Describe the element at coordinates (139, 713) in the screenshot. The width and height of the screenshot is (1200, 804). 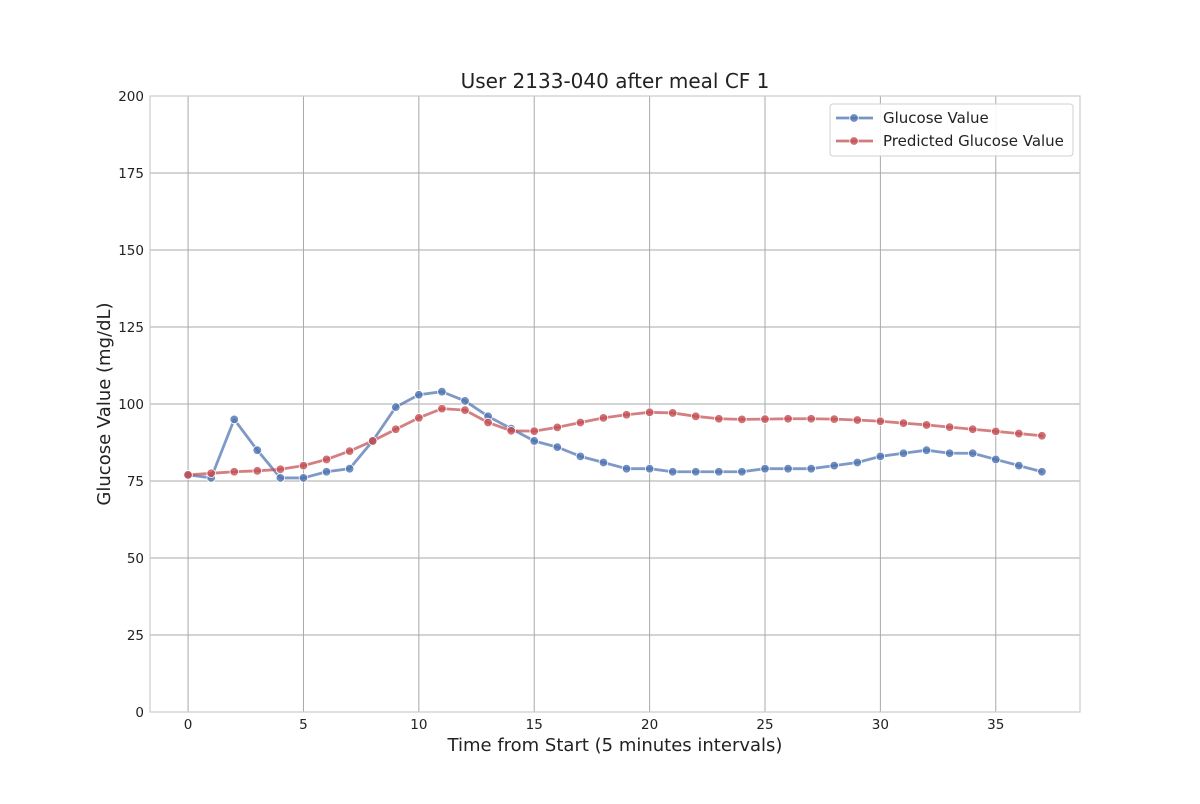
I see `y-tick-label: 0` at that location.